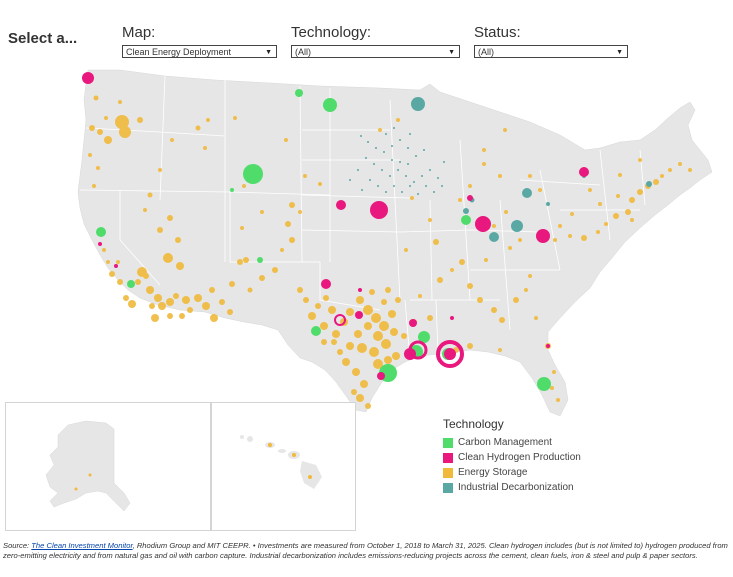 This screenshot has height=577, width=733. Describe the element at coordinates (551, 51) in the screenshot. I see `status-dropdown: (All) ▼` at that location.